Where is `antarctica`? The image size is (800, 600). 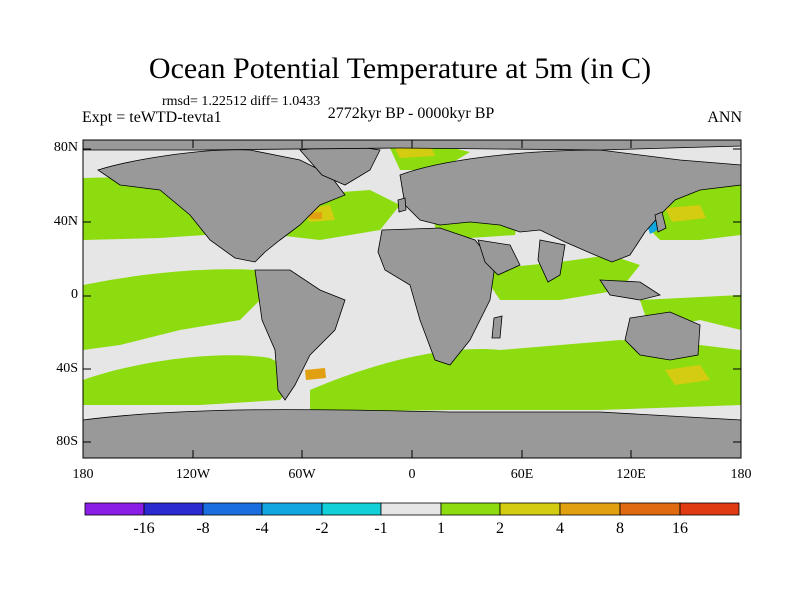 antarctica is located at coordinates (412, 434).